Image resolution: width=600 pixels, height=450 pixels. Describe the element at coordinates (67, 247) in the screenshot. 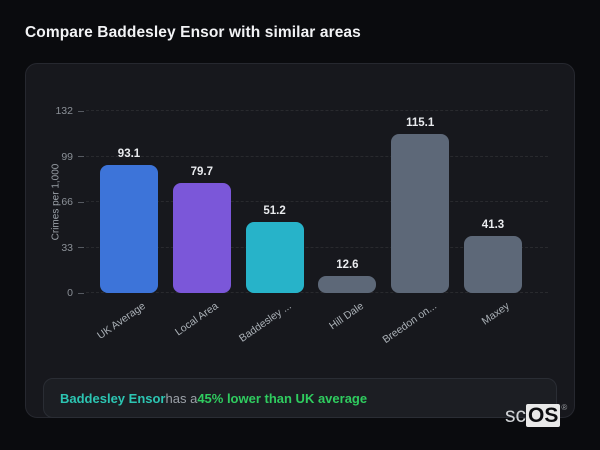

I see `y-tick-label: 33` at that location.